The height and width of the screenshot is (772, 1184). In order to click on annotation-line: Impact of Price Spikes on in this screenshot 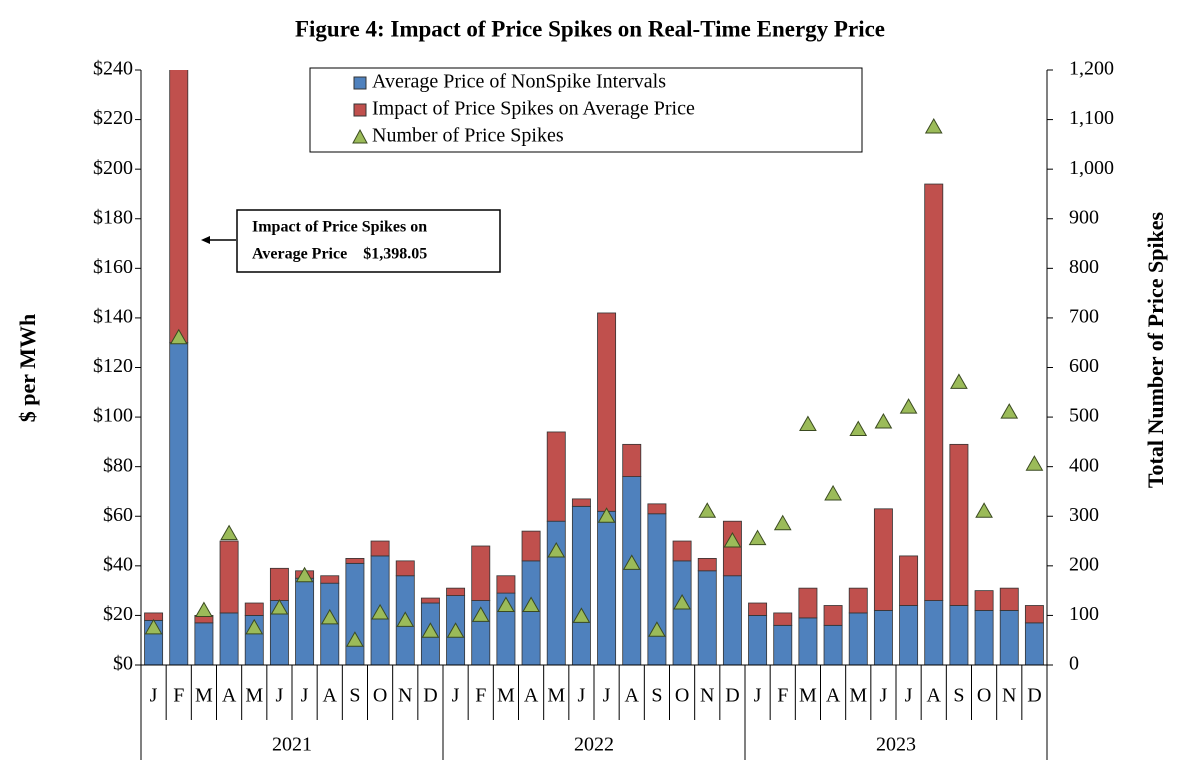, I will do `click(339, 227)`.